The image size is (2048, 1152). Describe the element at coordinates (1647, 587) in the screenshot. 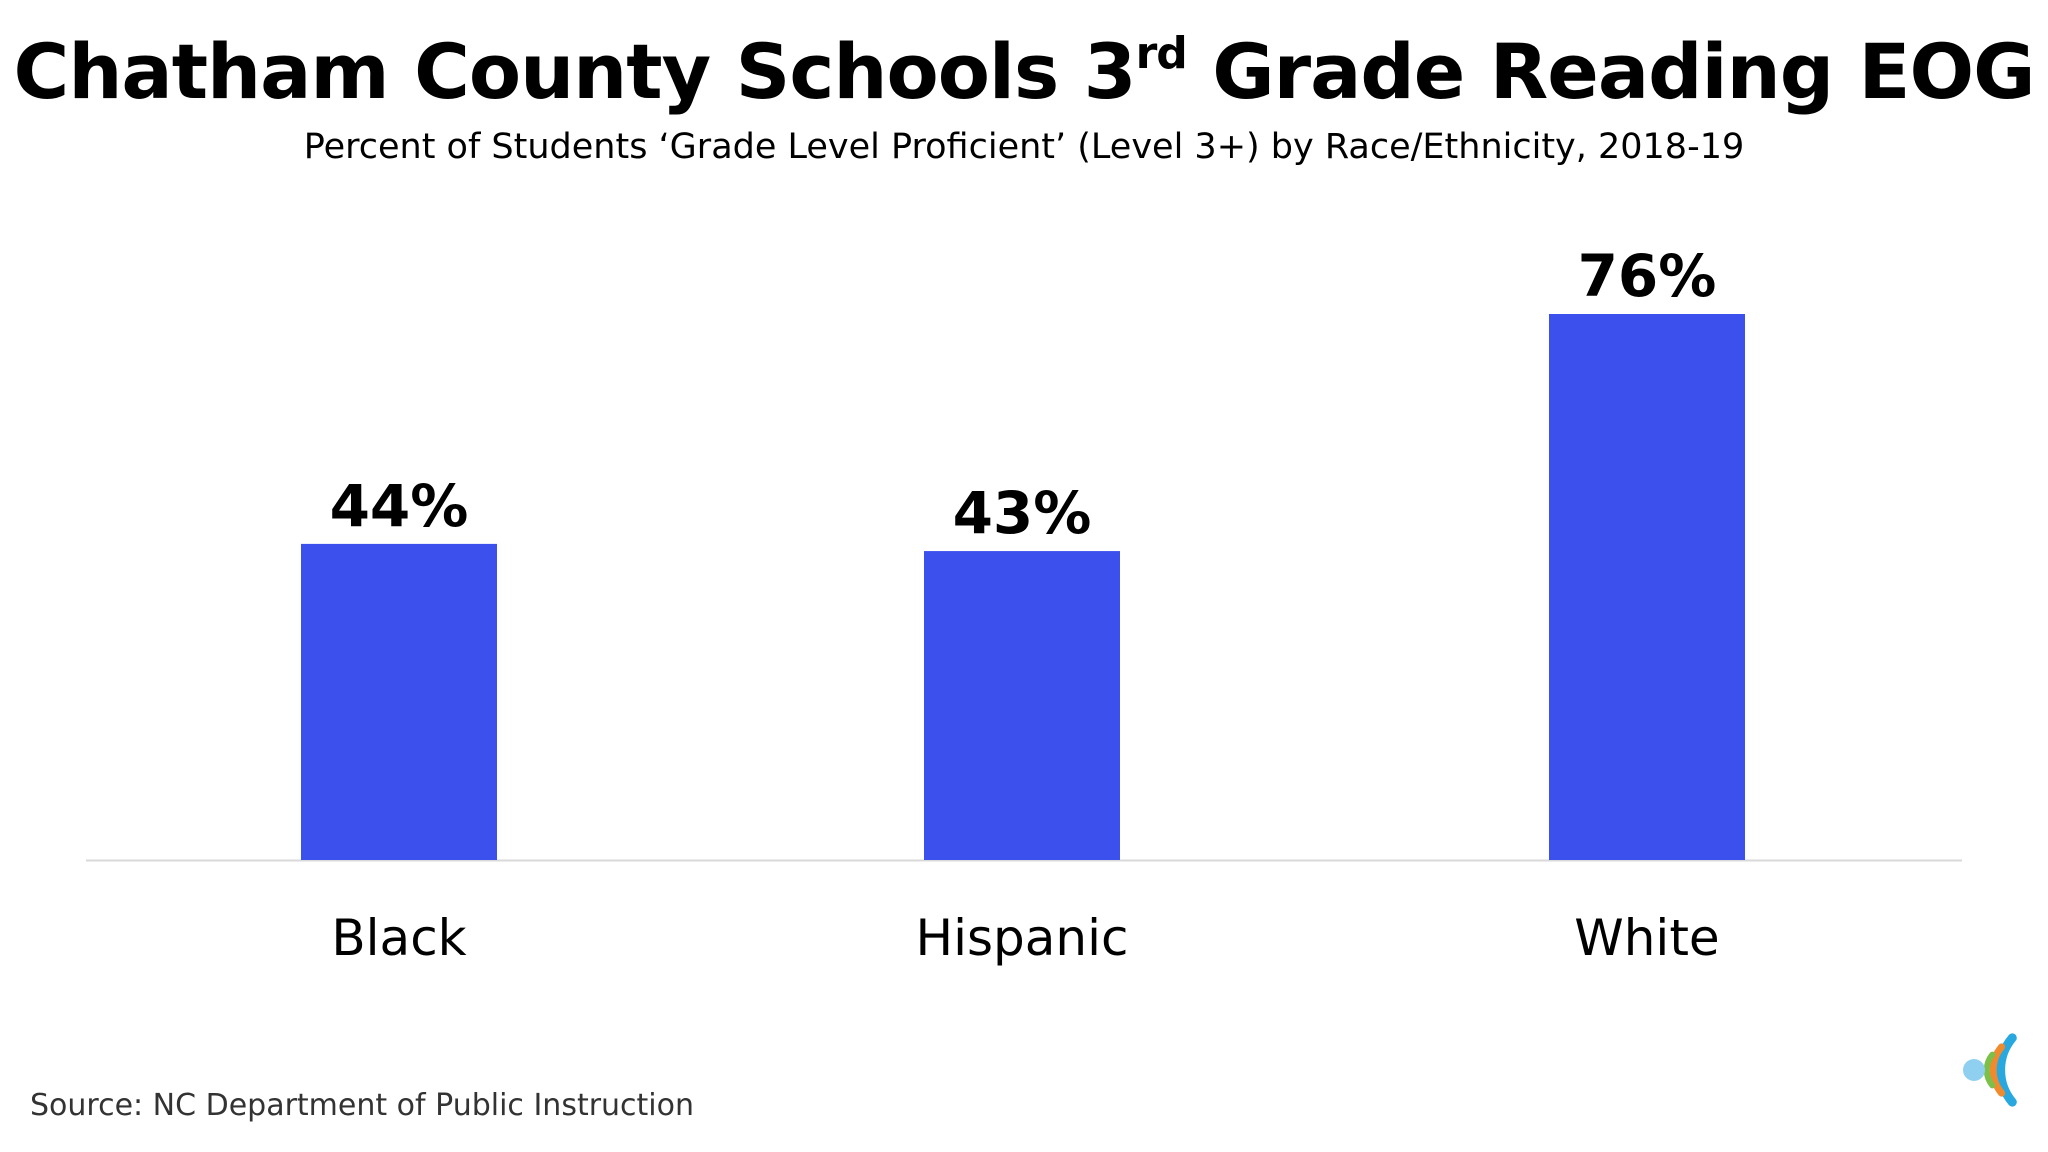

I see `bar-white` at that location.